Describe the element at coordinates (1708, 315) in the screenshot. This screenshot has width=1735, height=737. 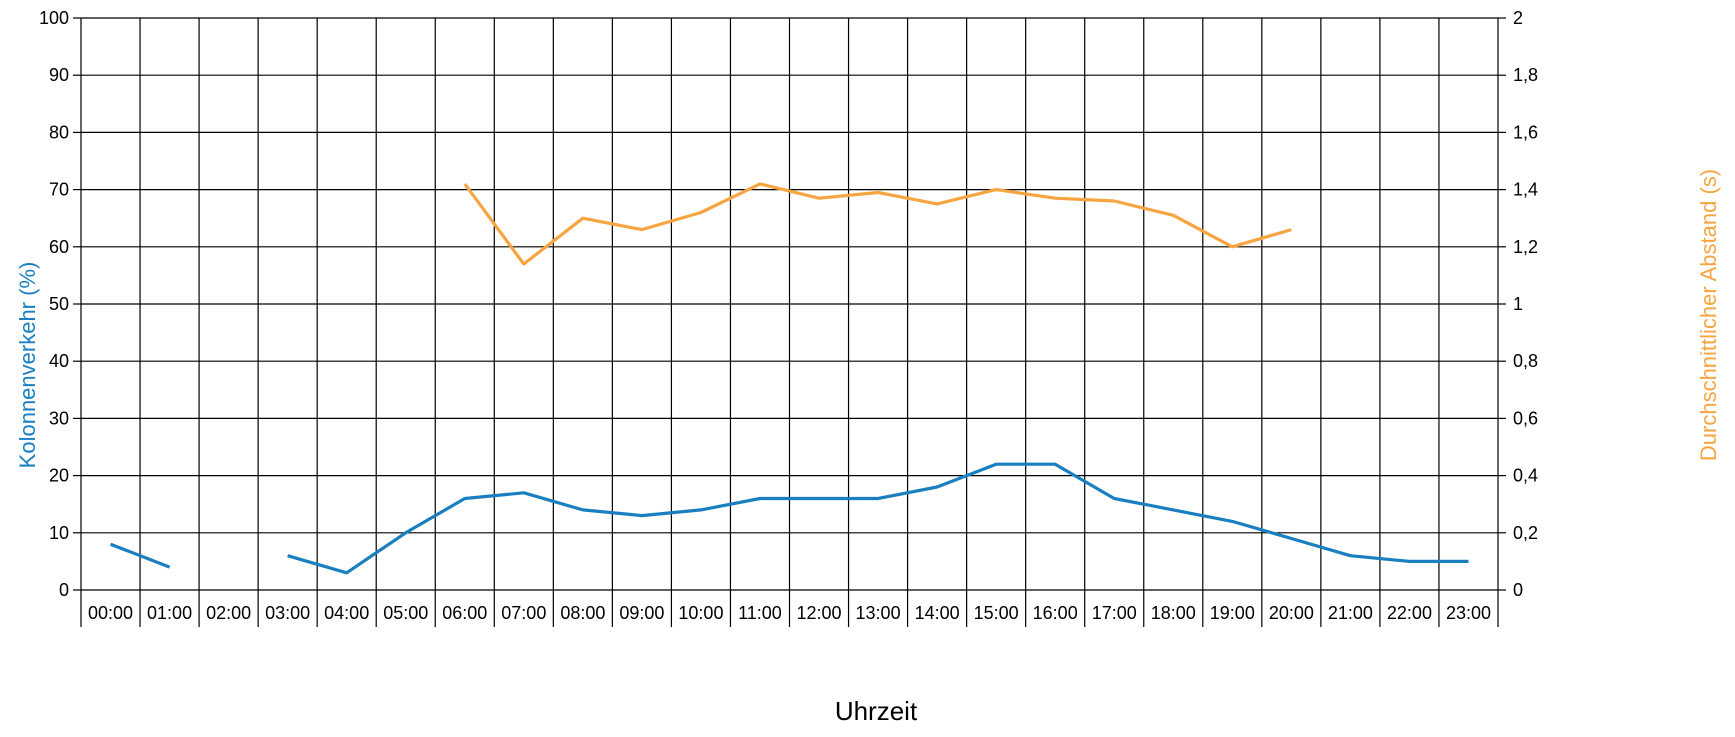
I see `right-axis-title: Durchschnittlicher Abstand (s)` at that location.